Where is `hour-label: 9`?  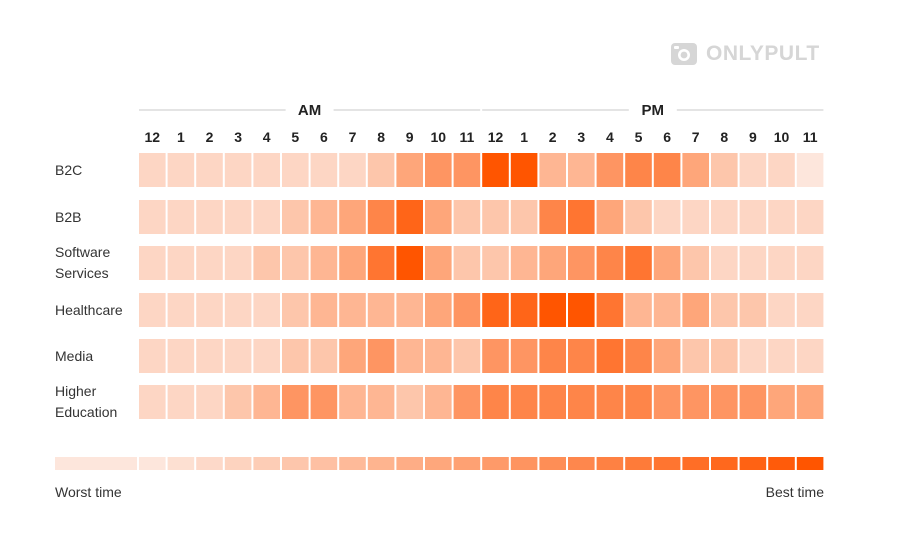 hour-label: 9 is located at coordinates (410, 137).